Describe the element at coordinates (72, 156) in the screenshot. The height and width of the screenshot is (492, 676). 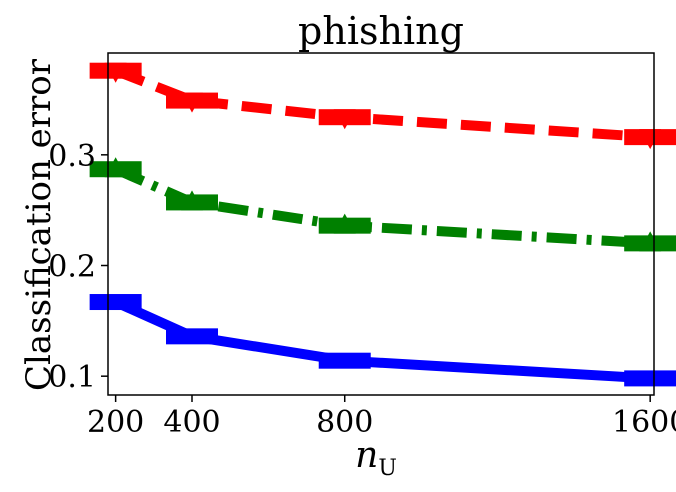
I see `y-tick-label: 0.3` at that location.